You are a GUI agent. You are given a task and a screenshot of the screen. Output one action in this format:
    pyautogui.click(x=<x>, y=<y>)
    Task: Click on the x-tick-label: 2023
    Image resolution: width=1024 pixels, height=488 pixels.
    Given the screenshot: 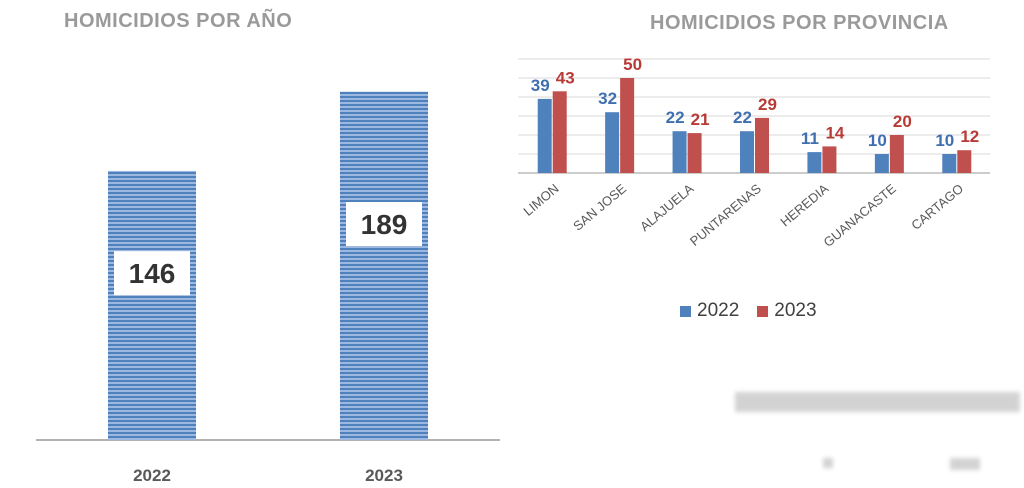 What is the action you would take?
    pyautogui.click(x=384, y=475)
    